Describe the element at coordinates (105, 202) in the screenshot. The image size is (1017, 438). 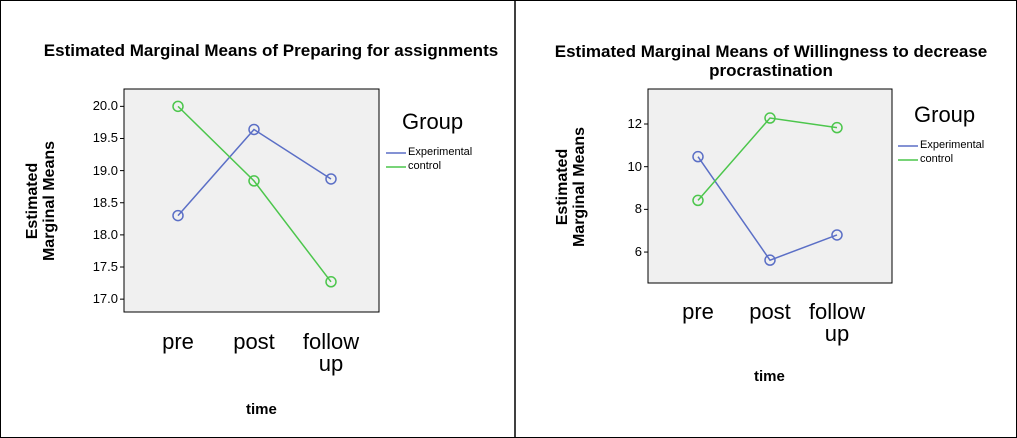
I see `y-tick-label: 18.5` at that location.